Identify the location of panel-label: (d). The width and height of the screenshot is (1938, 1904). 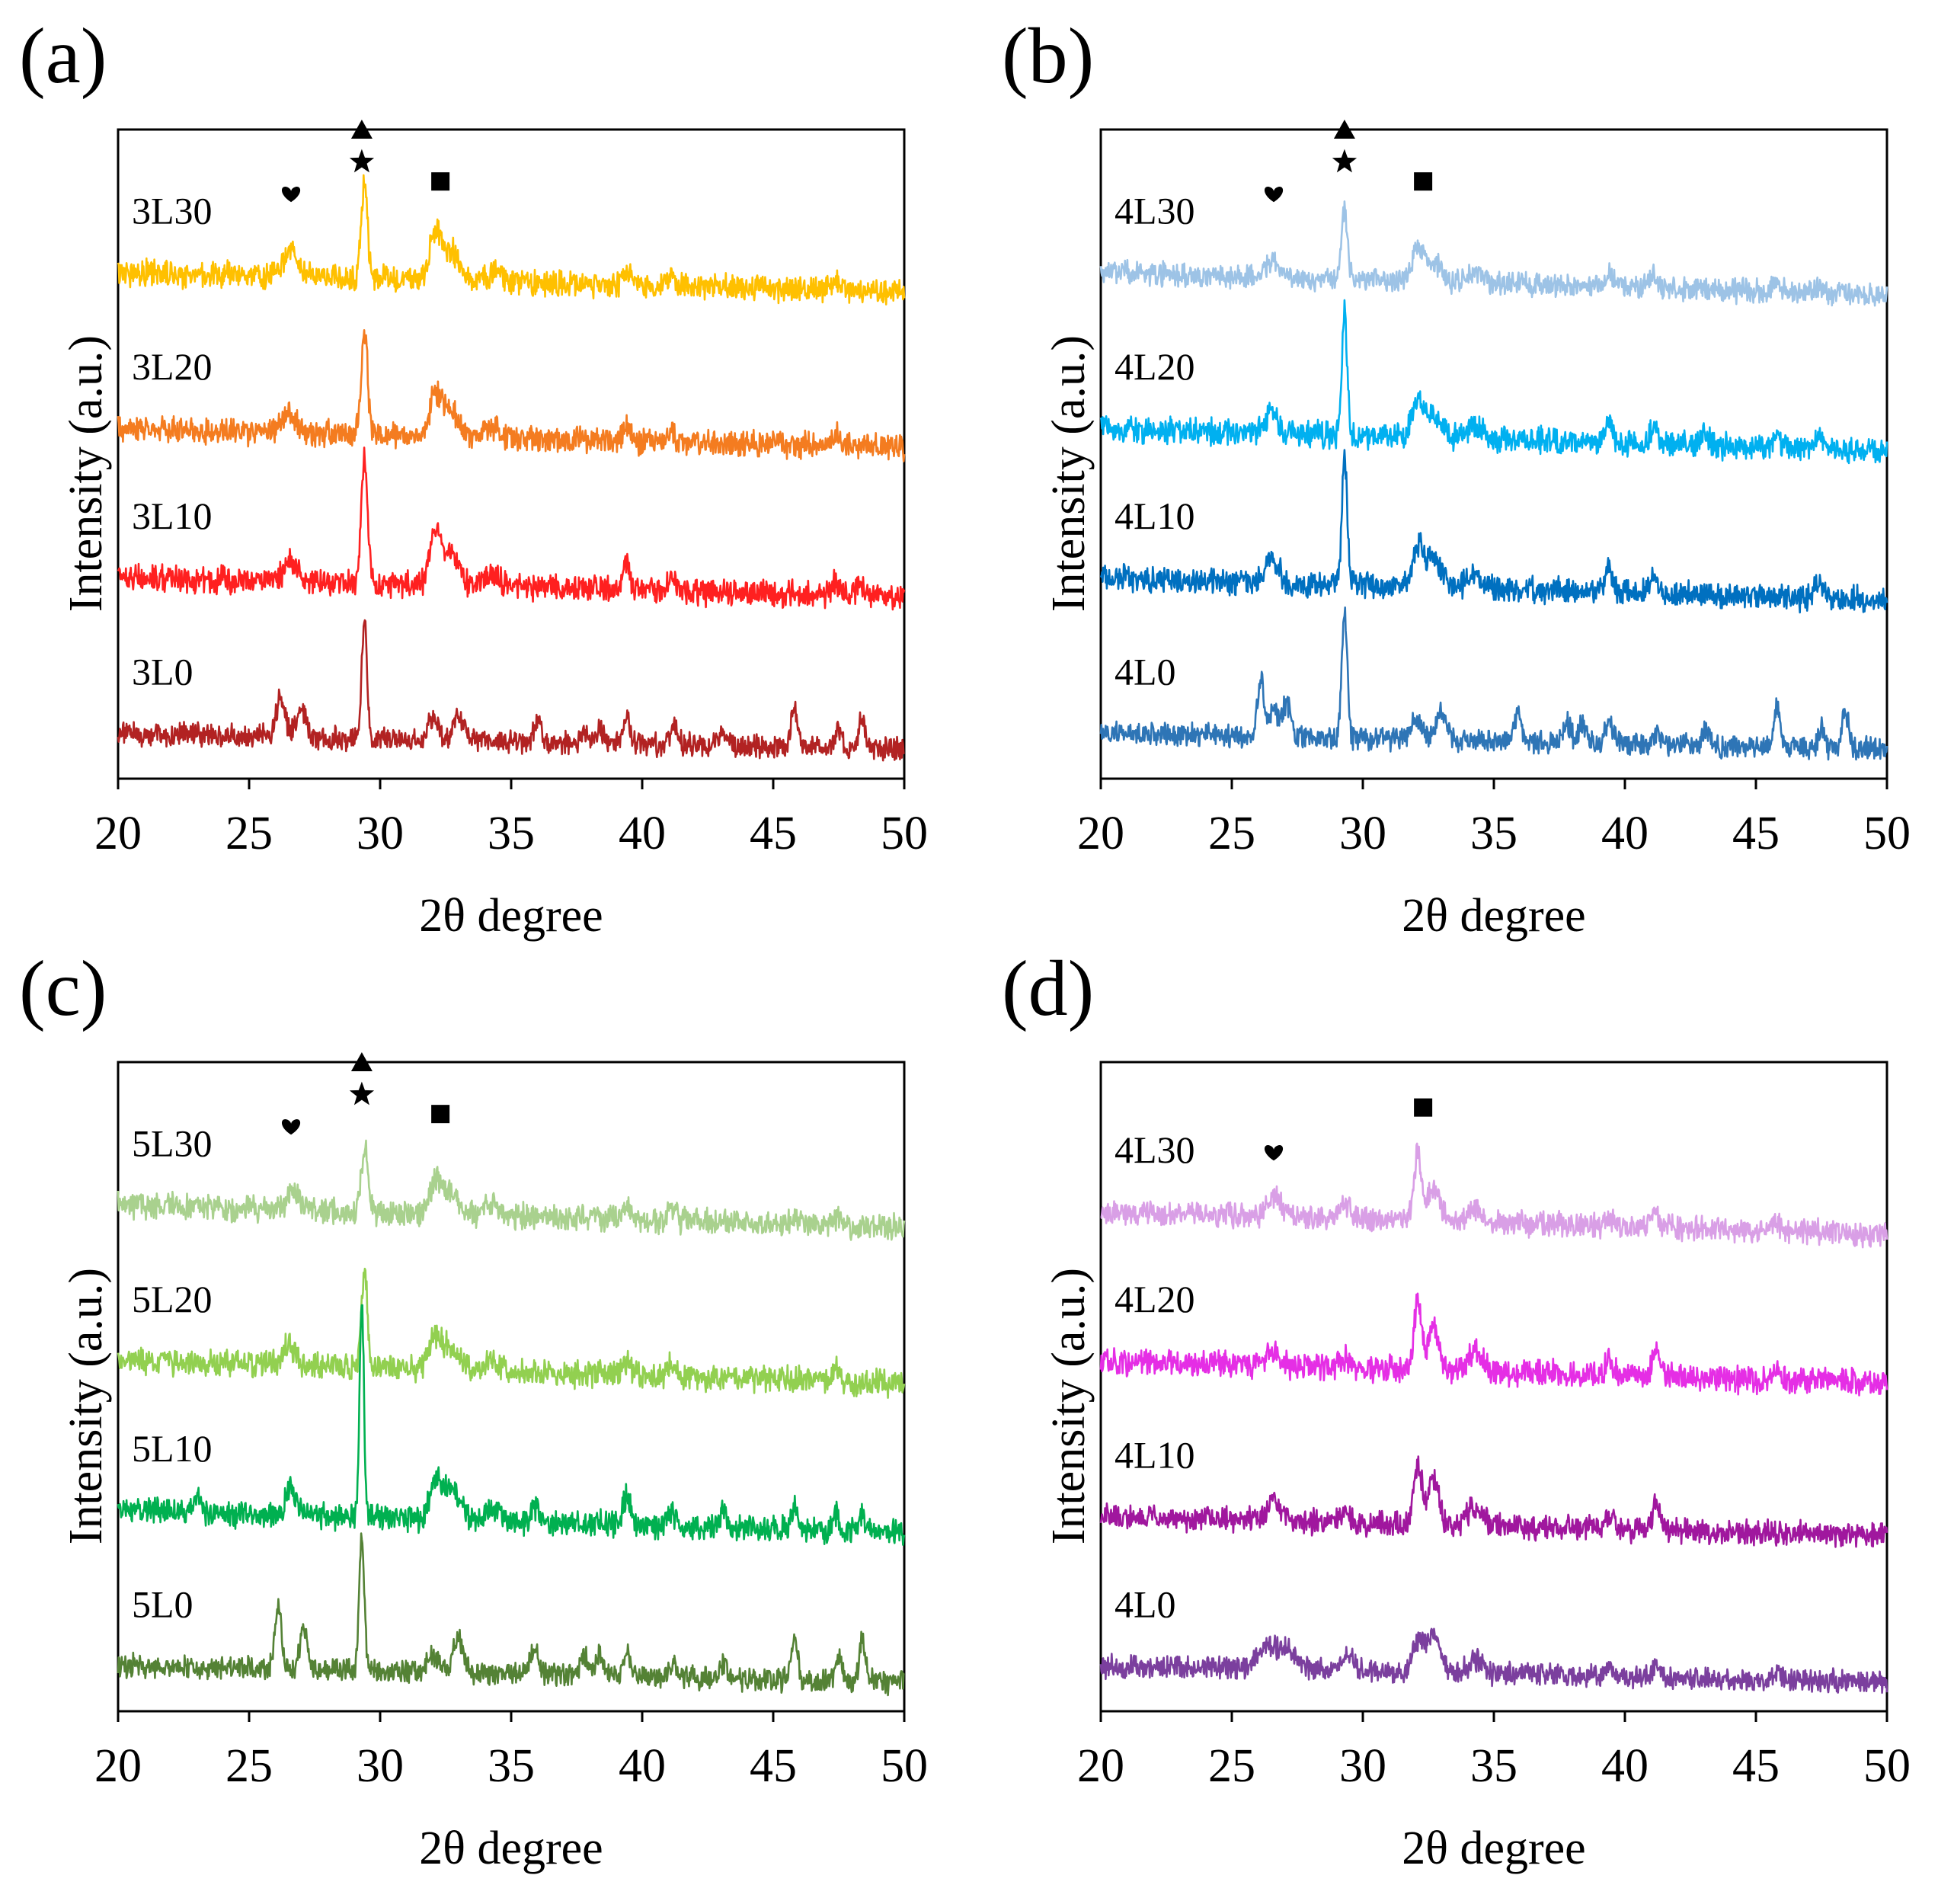
(1048, 988).